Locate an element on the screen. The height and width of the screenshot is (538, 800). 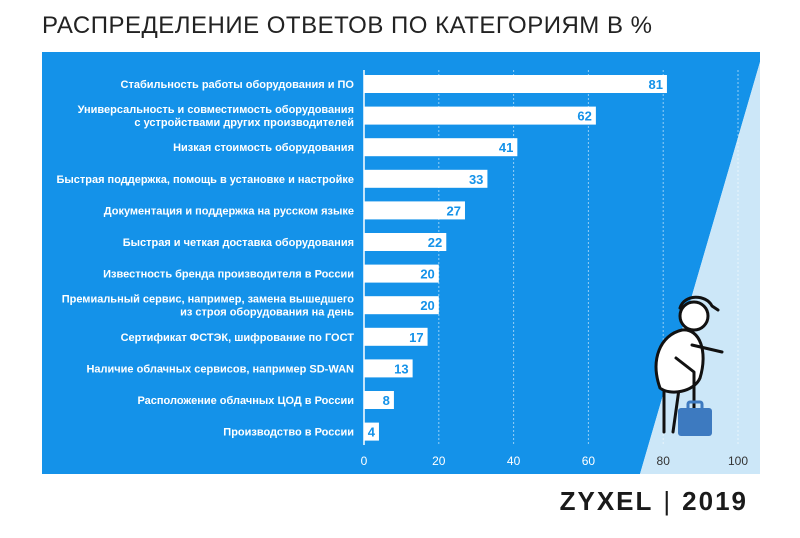
bar-row: Стабильность работы оборудования и ПО 81 is located at coordinates (394, 84).